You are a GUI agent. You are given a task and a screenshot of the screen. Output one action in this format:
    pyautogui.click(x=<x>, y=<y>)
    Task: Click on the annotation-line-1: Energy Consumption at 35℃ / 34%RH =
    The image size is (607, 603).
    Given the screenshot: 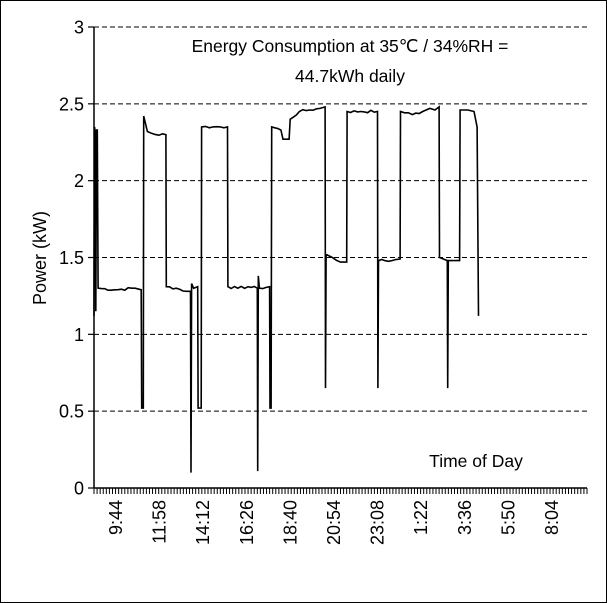 What is the action you would take?
    pyautogui.click(x=350, y=46)
    